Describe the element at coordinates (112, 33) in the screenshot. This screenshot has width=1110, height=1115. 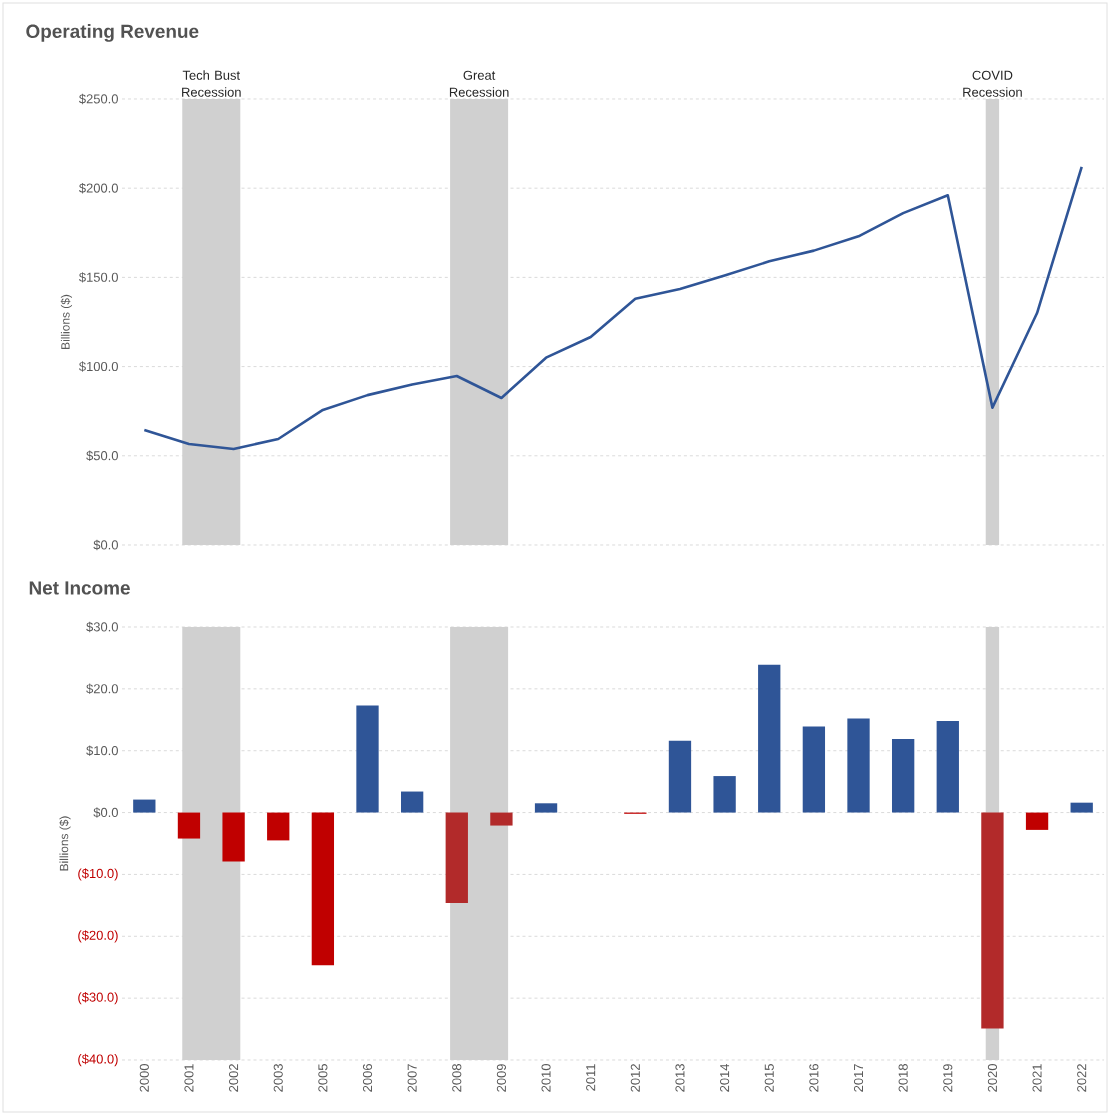
I see `chart-title: Operating Revenue` at that location.